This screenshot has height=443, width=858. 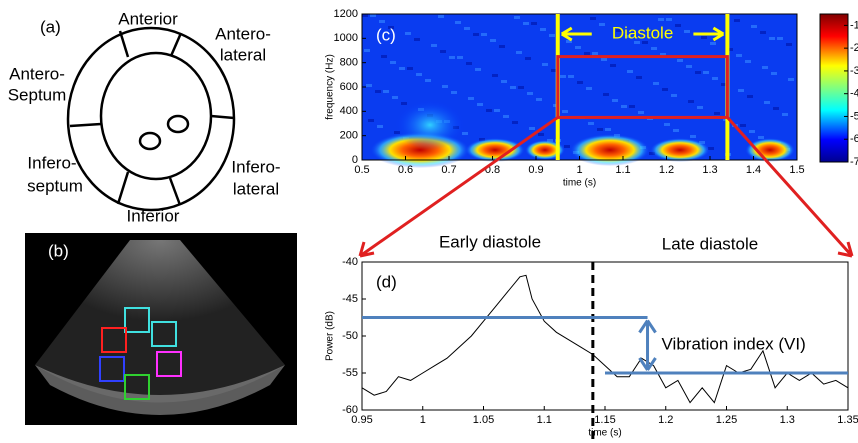 I want to click on colorbar-tick-label: -30, so click(x=854, y=71).